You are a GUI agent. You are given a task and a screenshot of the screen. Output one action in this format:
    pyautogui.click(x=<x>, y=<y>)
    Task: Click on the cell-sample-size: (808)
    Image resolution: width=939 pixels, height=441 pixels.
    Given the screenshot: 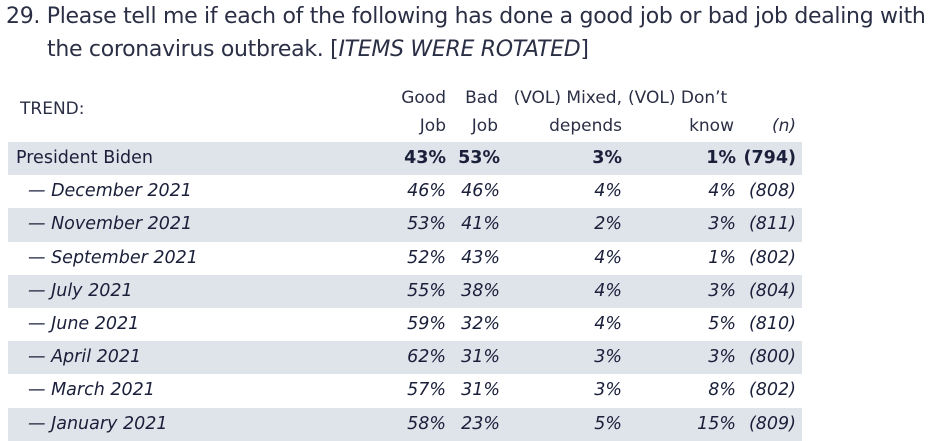 What is the action you would take?
    pyautogui.click(x=772, y=191)
    